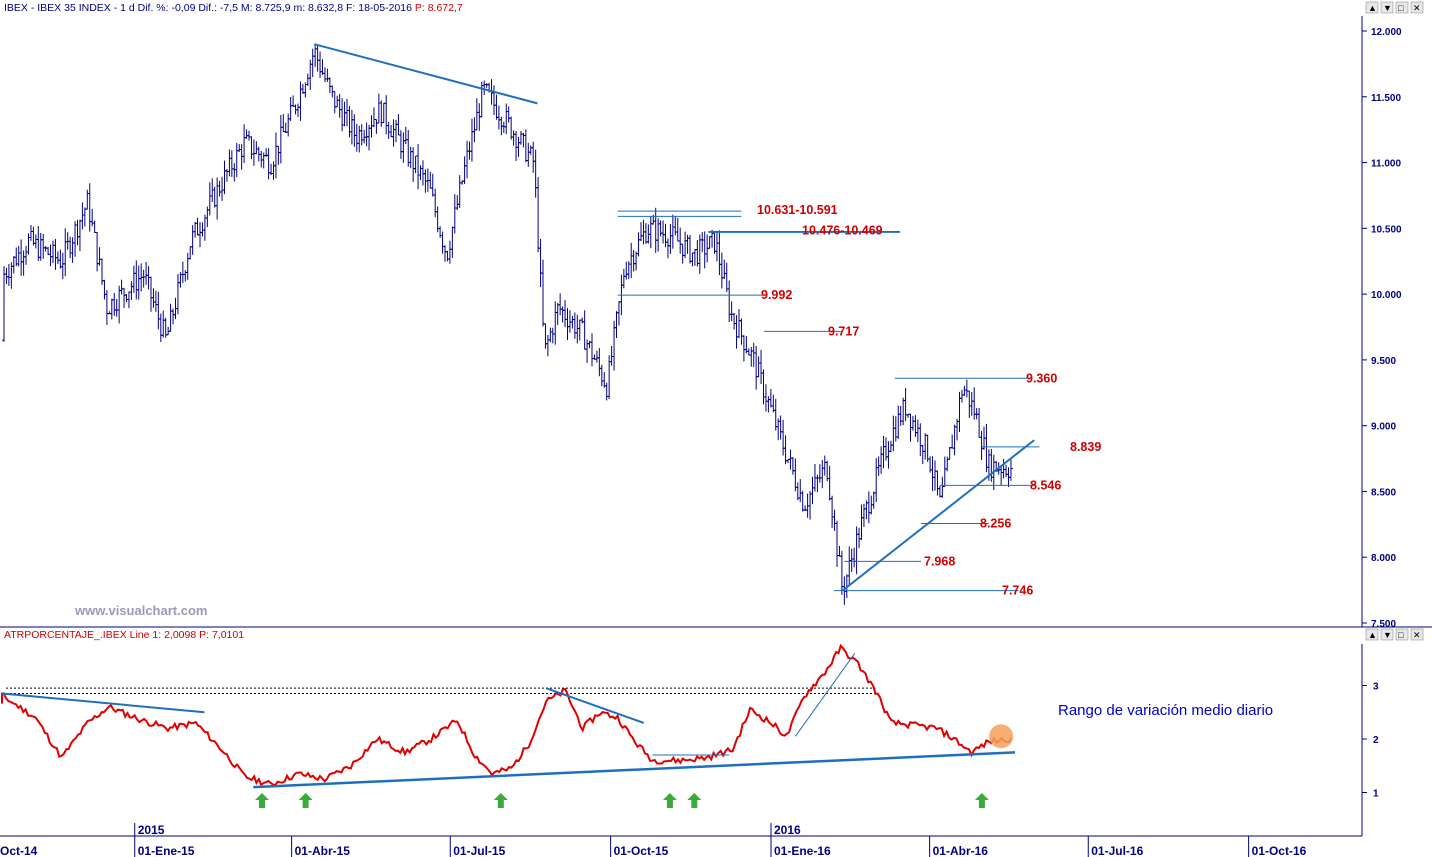 Image resolution: width=1432 pixels, height=857 pixels. I want to click on price-tick-label: 7.500, so click(1383, 624).